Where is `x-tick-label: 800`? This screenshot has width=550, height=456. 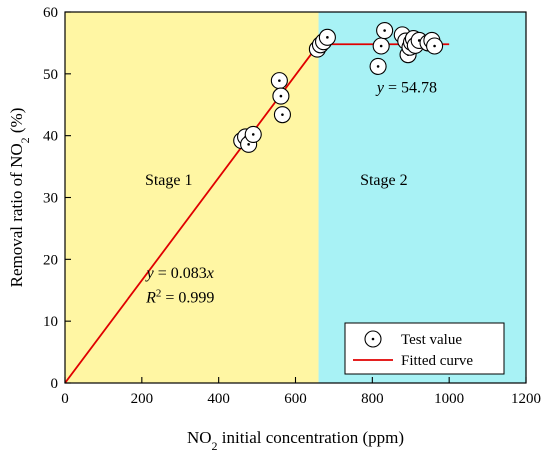
x-tick-label: 800 is located at coordinates (372, 399).